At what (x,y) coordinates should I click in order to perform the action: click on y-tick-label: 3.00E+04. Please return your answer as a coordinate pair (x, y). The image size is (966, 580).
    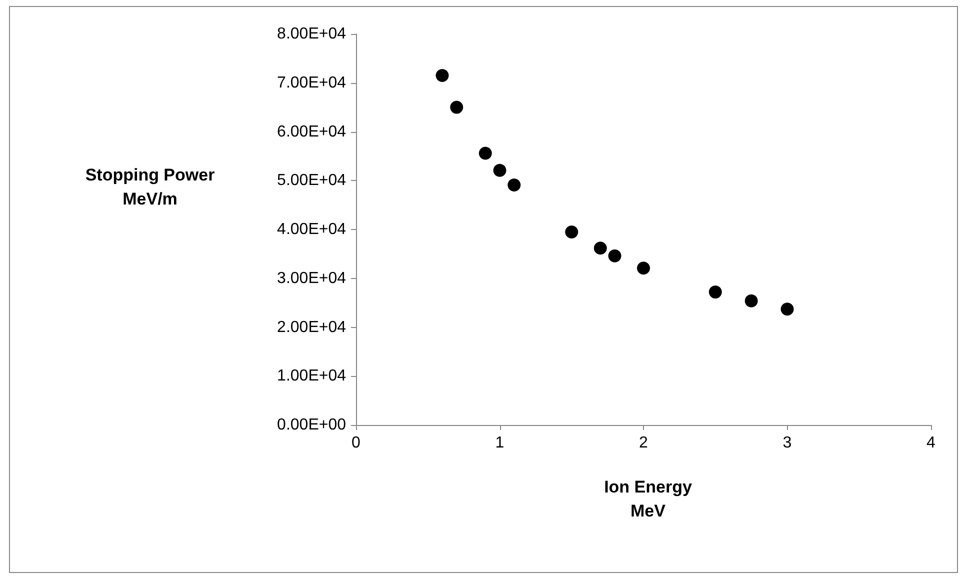
    Looking at the image, I should click on (311, 278).